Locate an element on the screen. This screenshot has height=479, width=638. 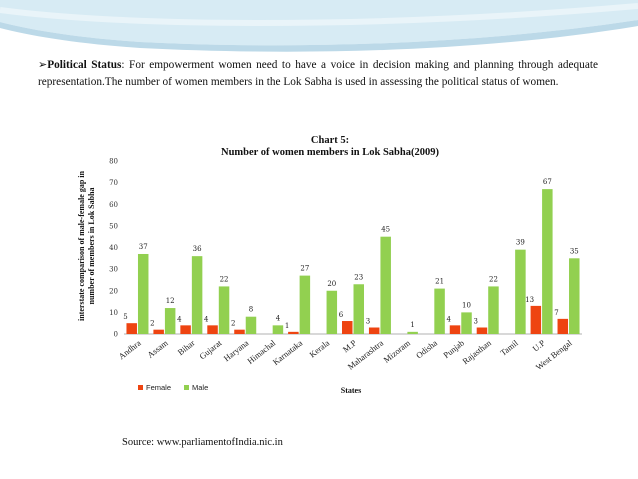
data-label-male: 21 is located at coordinates (439, 282).